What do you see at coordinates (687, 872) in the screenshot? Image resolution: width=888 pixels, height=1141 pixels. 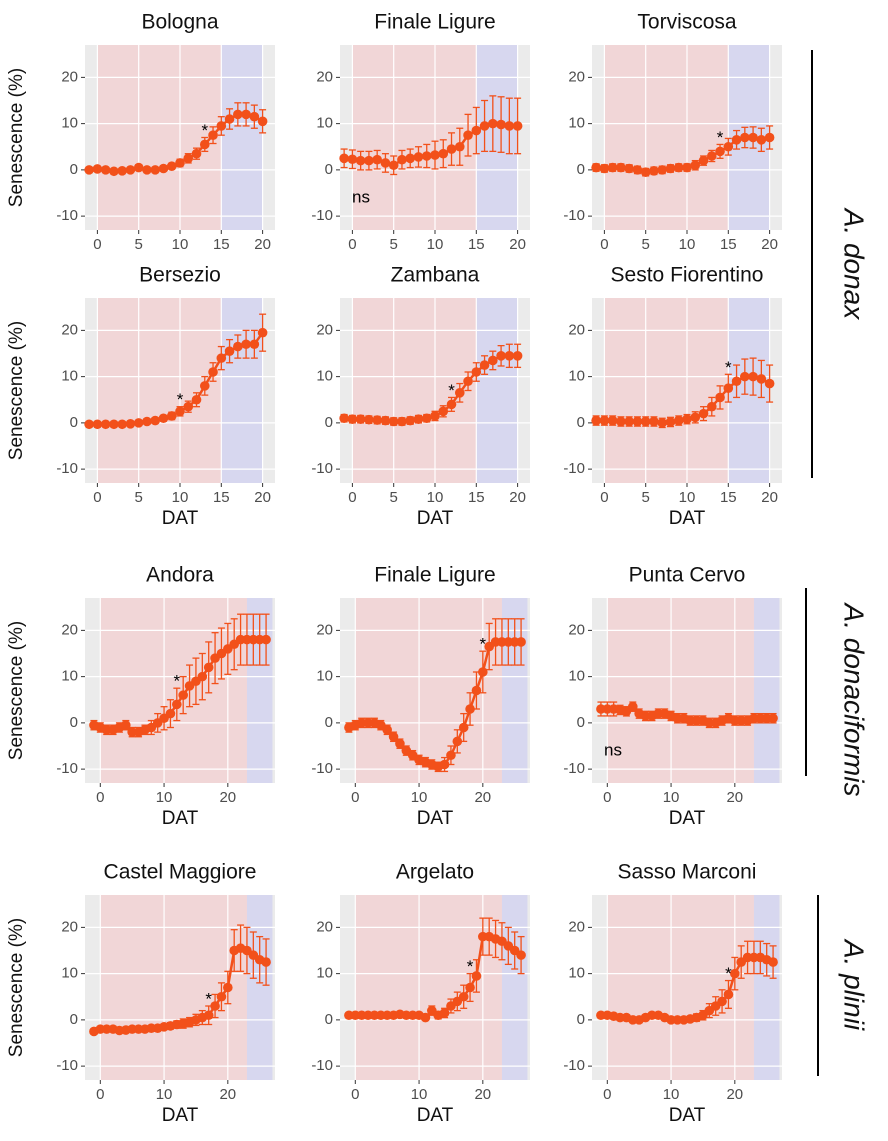 I see `panel-title: Sasso Marconi` at bounding box center [687, 872].